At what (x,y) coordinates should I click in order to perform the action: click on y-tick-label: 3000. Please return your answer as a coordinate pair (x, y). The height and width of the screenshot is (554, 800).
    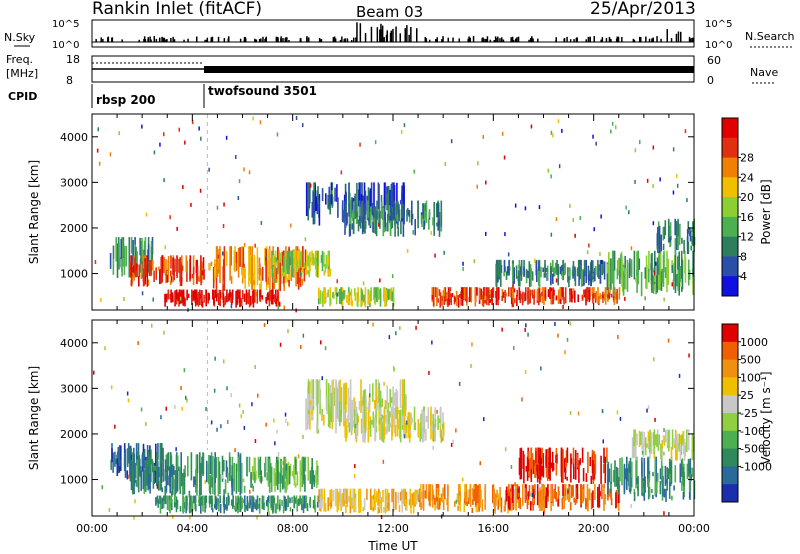
    Looking at the image, I should click on (74, 388).